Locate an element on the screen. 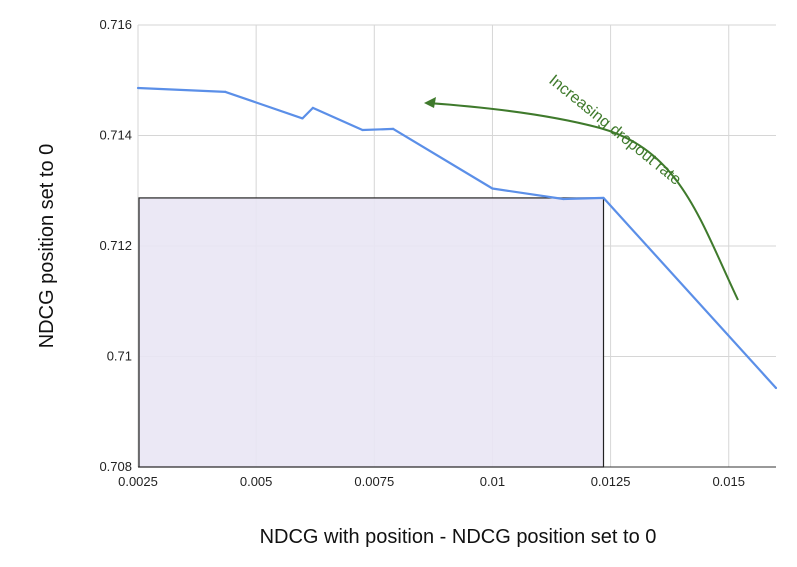 This screenshot has width=797, height=567. annotation-text: Increasing dropout rate is located at coordinates (614, 130).